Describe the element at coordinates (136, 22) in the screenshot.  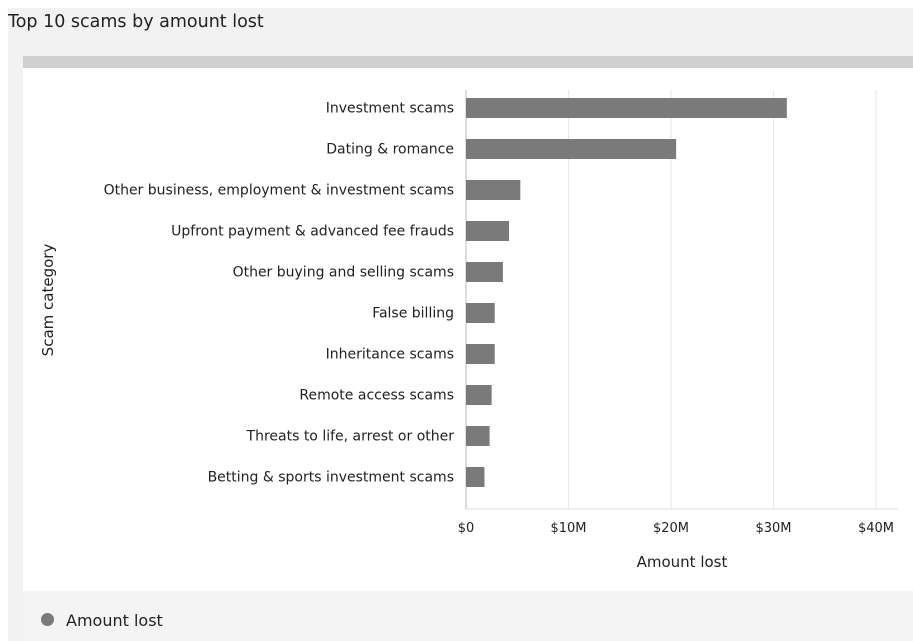
I see `card-title: Top 10 scams by amount lost` at that location.